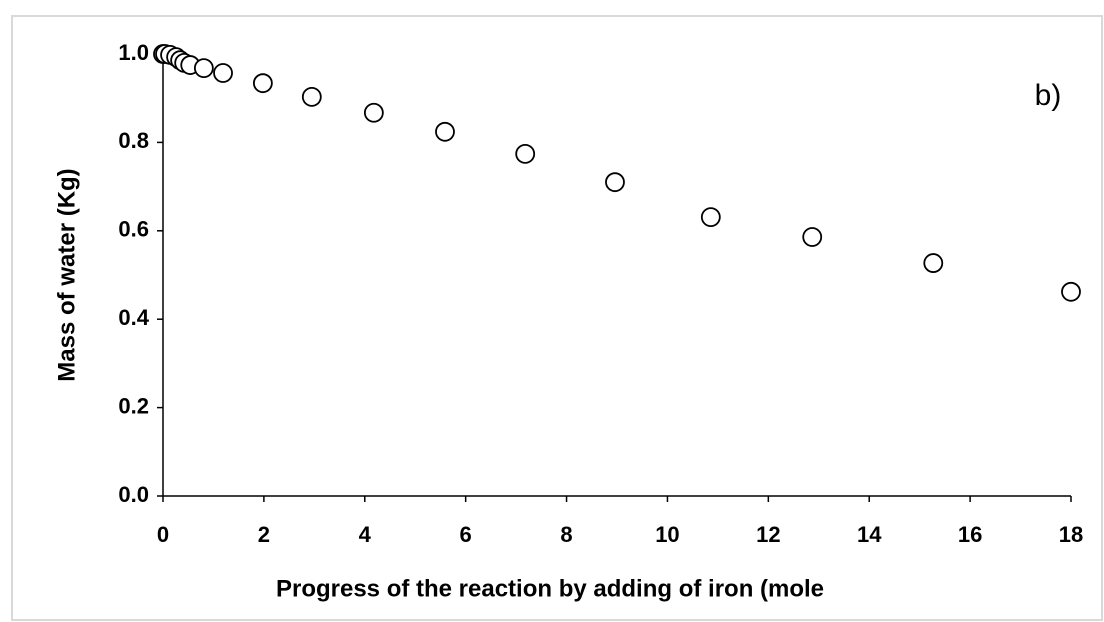  What do you see at coordinates (163, 534) in the screenshot?
I see `x-tick-label: 0` at bounding box center [163, 534].